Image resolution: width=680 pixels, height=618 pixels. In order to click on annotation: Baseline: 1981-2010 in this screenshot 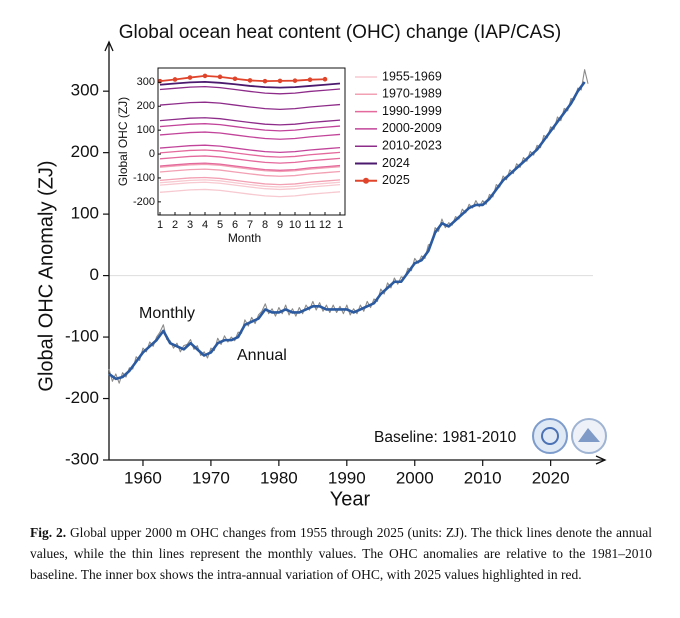, I will do `click(445, 437)`.